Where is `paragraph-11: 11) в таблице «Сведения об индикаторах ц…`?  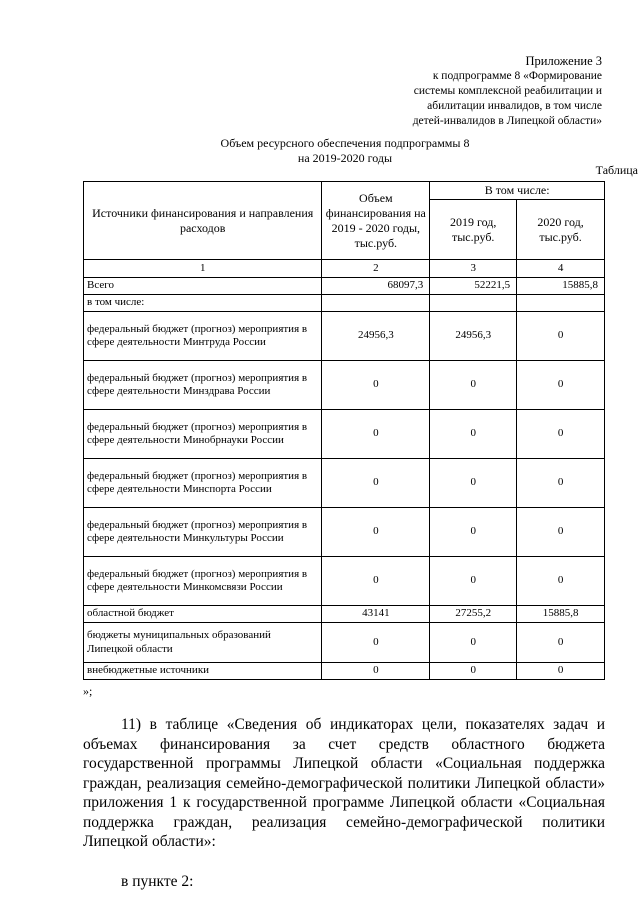 paragraph-11: 11) в таблице «Сведения об индикаторах ц… is located at coordinates (344, 783).